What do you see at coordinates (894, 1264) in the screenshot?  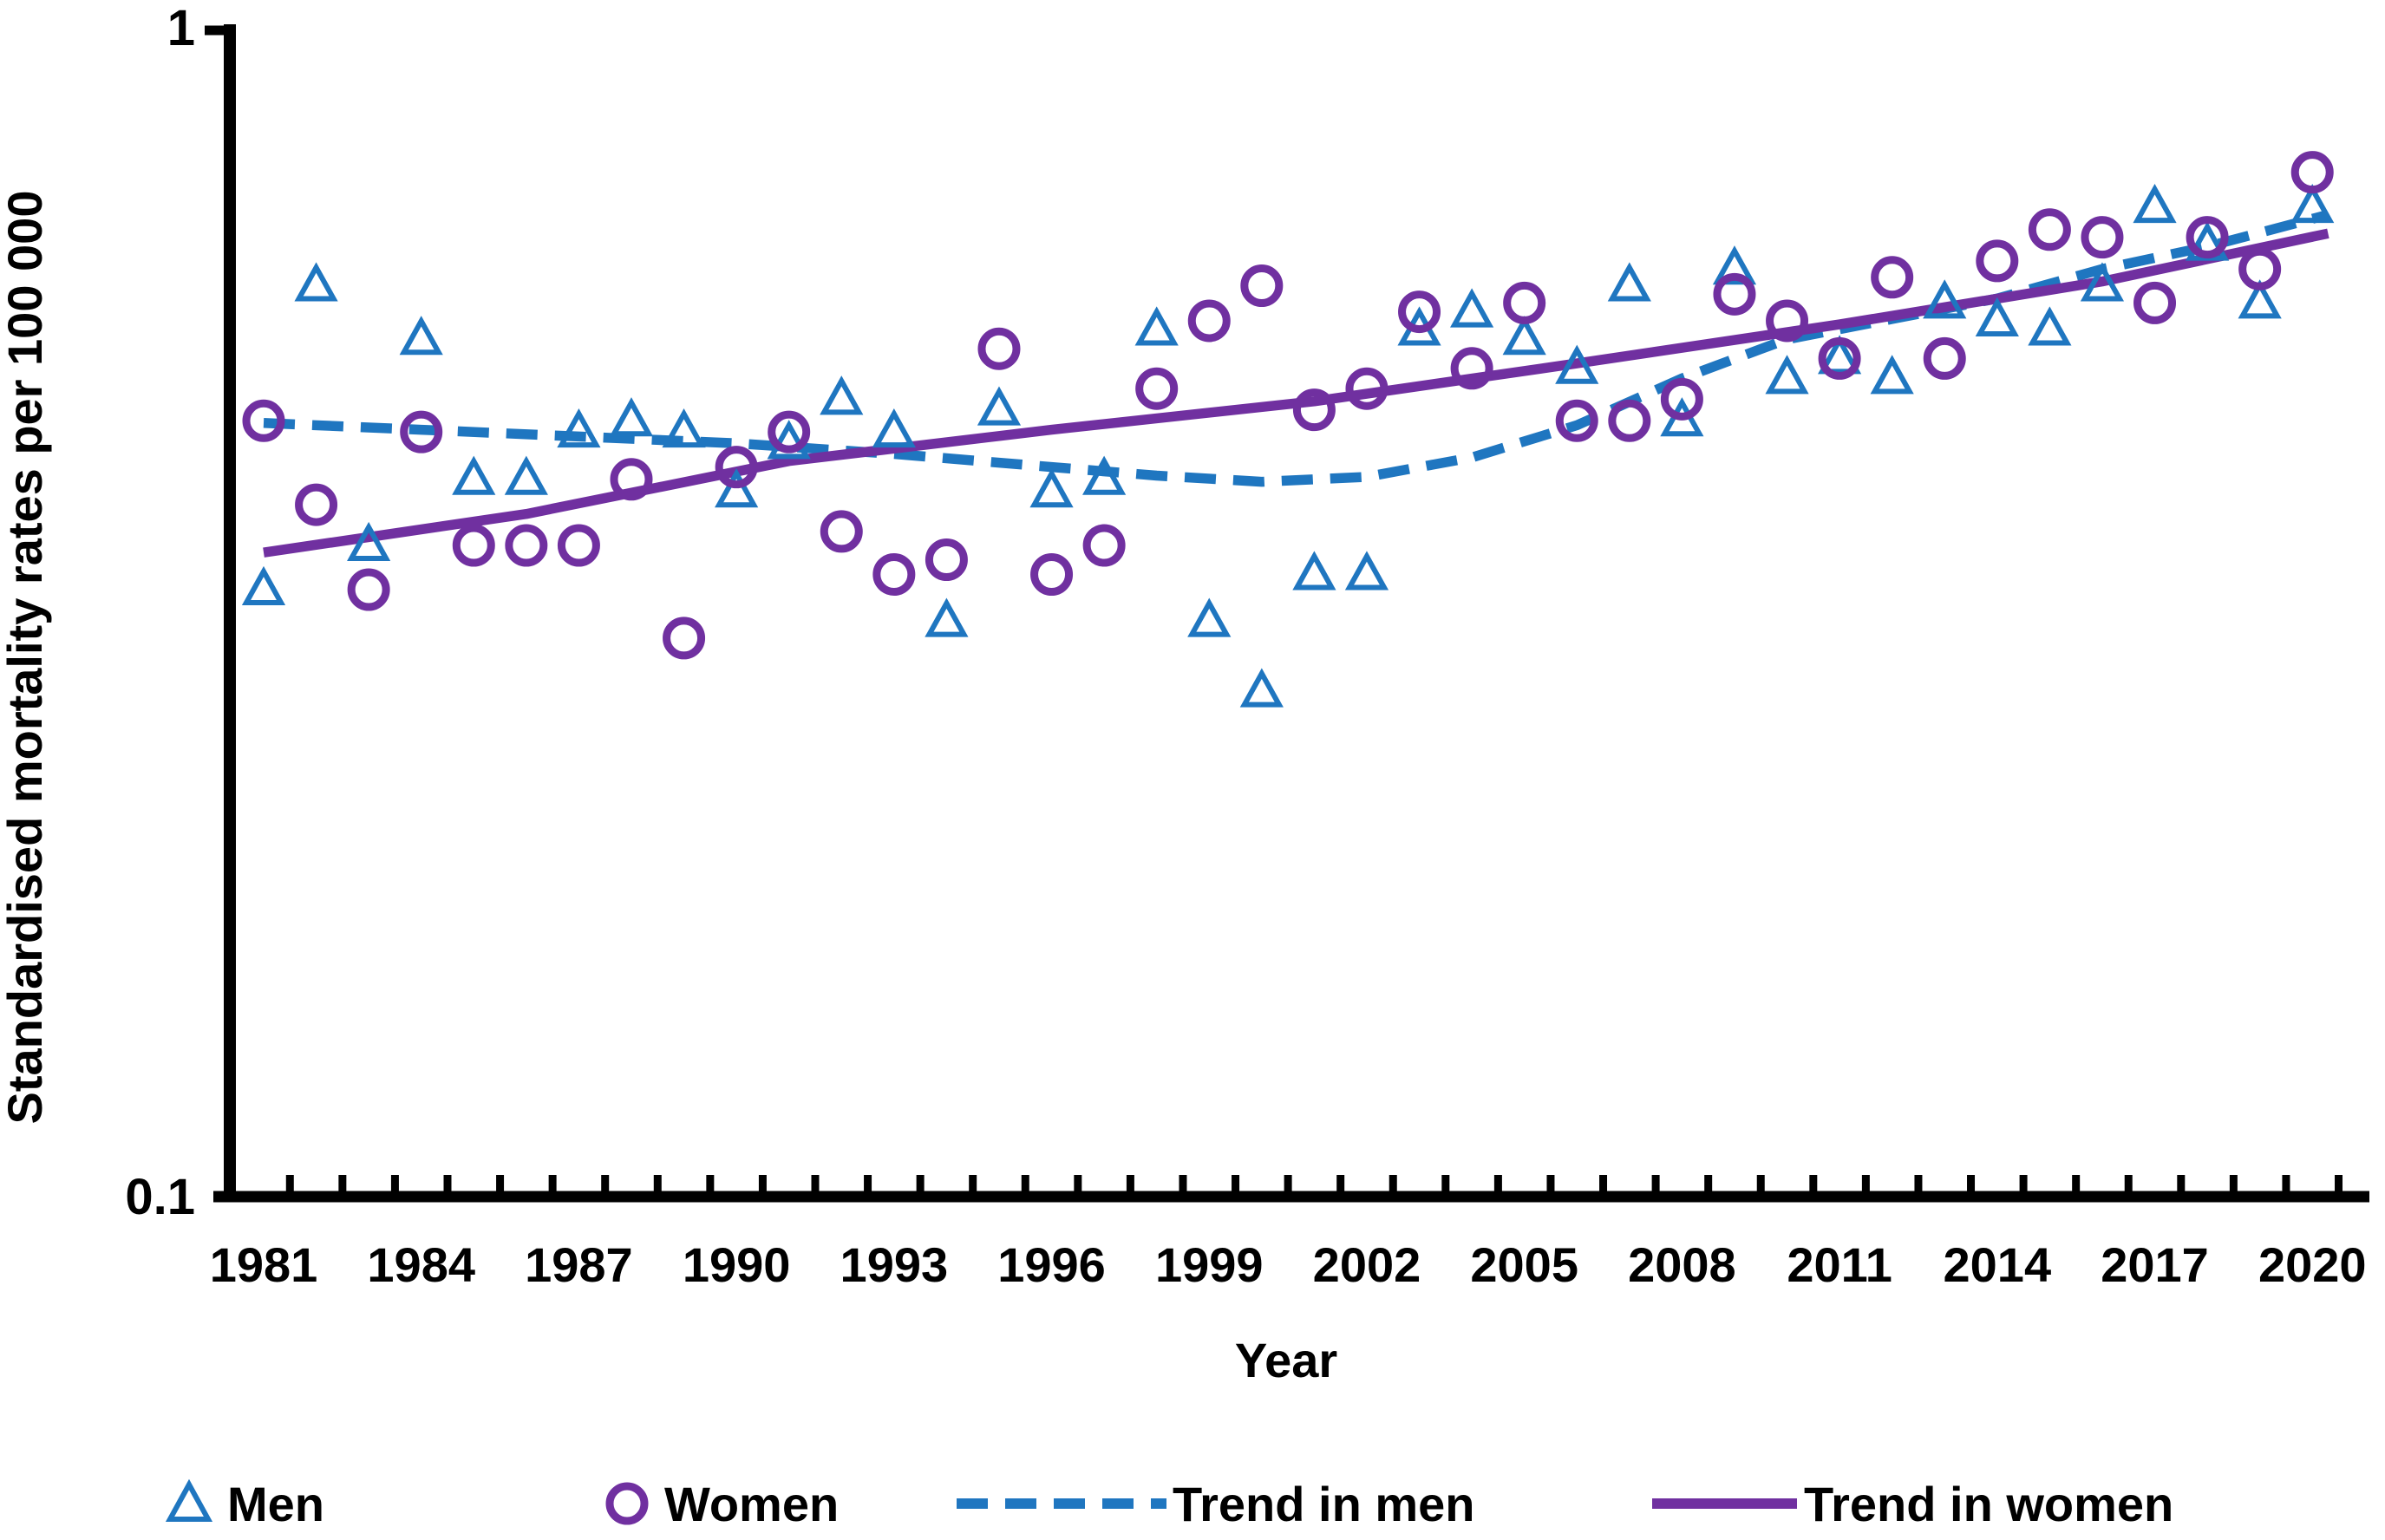 I see `x-tick-label: 1993` at bounding box center [894, 1264].